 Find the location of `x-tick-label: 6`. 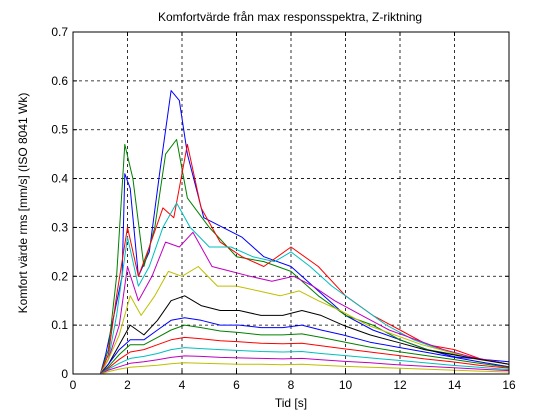

x-tick-label: 6 is located at coordinates (236, 385).